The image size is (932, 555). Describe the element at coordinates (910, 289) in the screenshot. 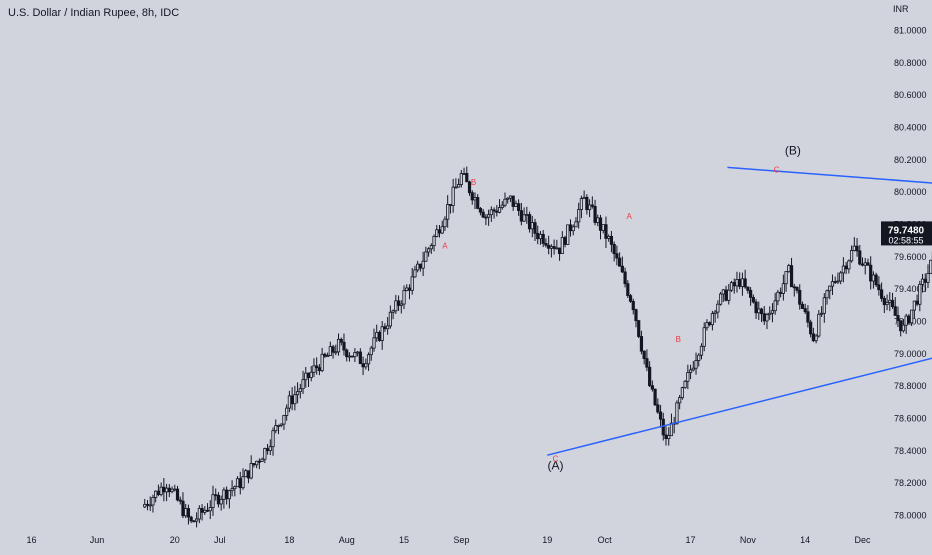

I see `y-tick-label: 79.4000` at that location.